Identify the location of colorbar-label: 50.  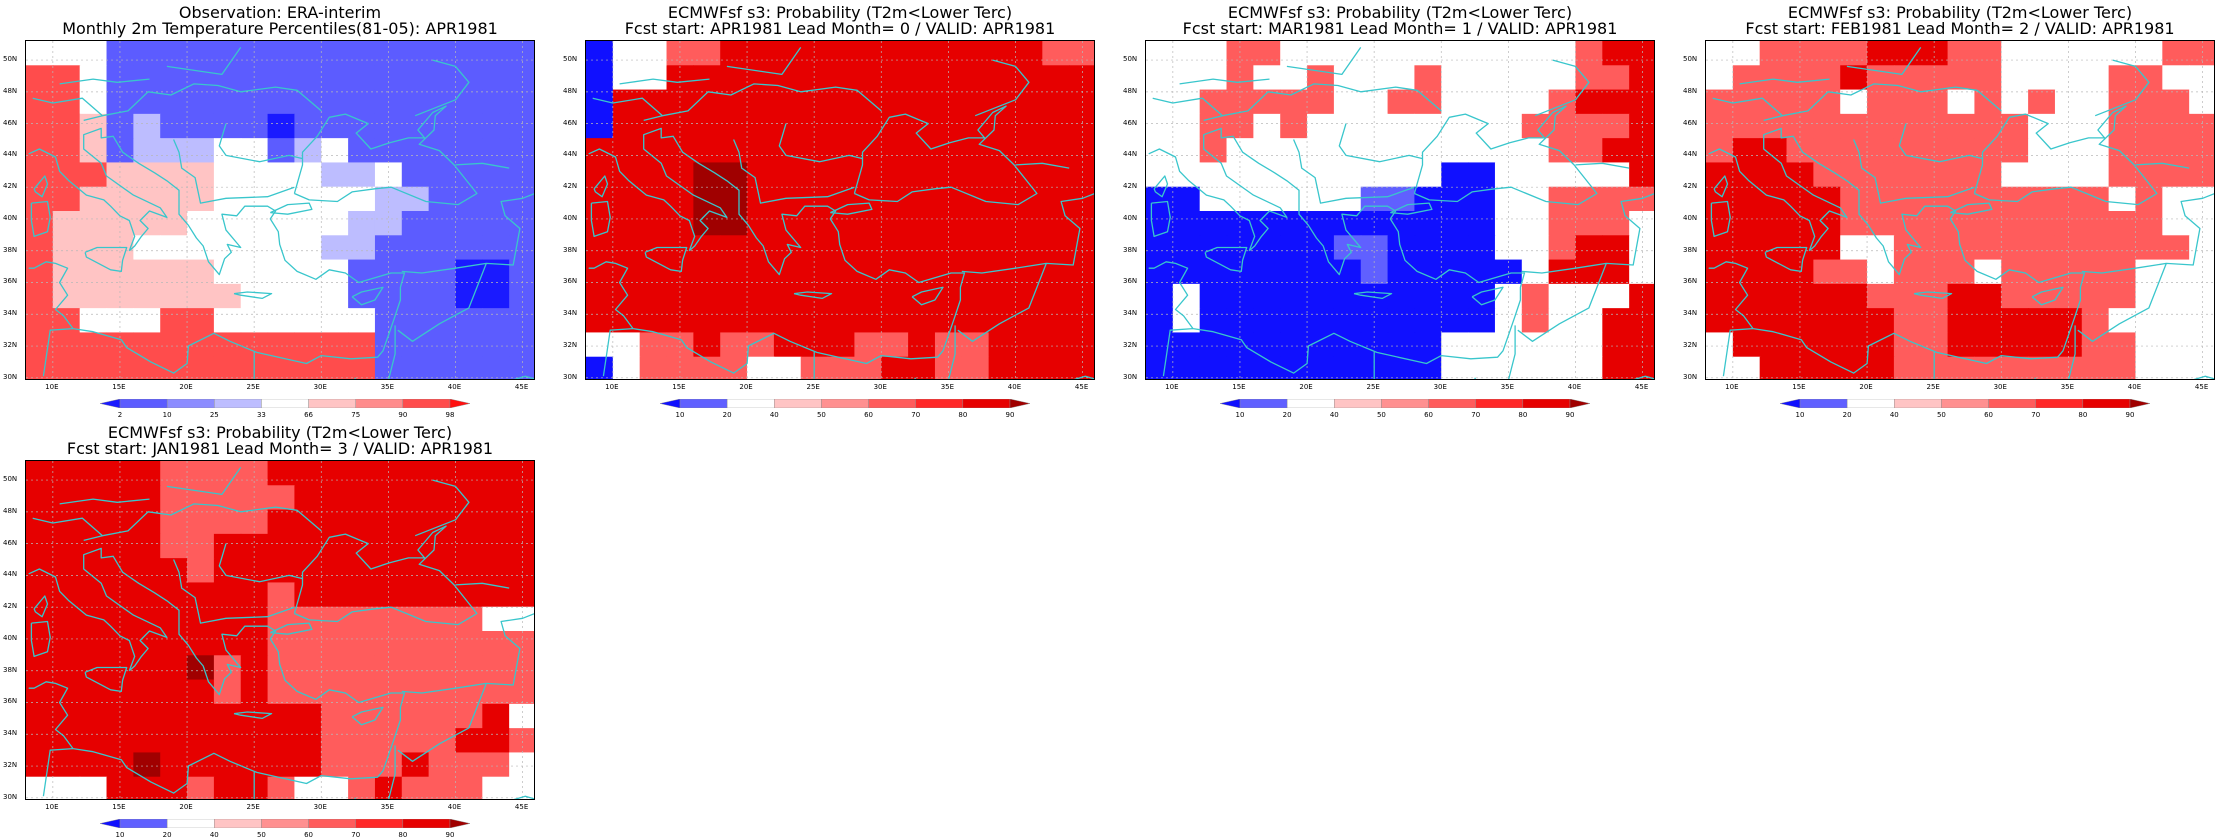
(1381, 415).